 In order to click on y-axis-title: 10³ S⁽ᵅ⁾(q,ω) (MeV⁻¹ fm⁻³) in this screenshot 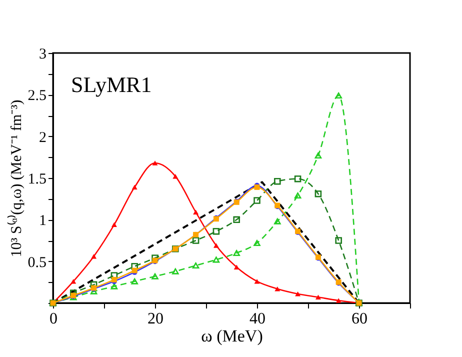, I will do `click(15, 179)`.